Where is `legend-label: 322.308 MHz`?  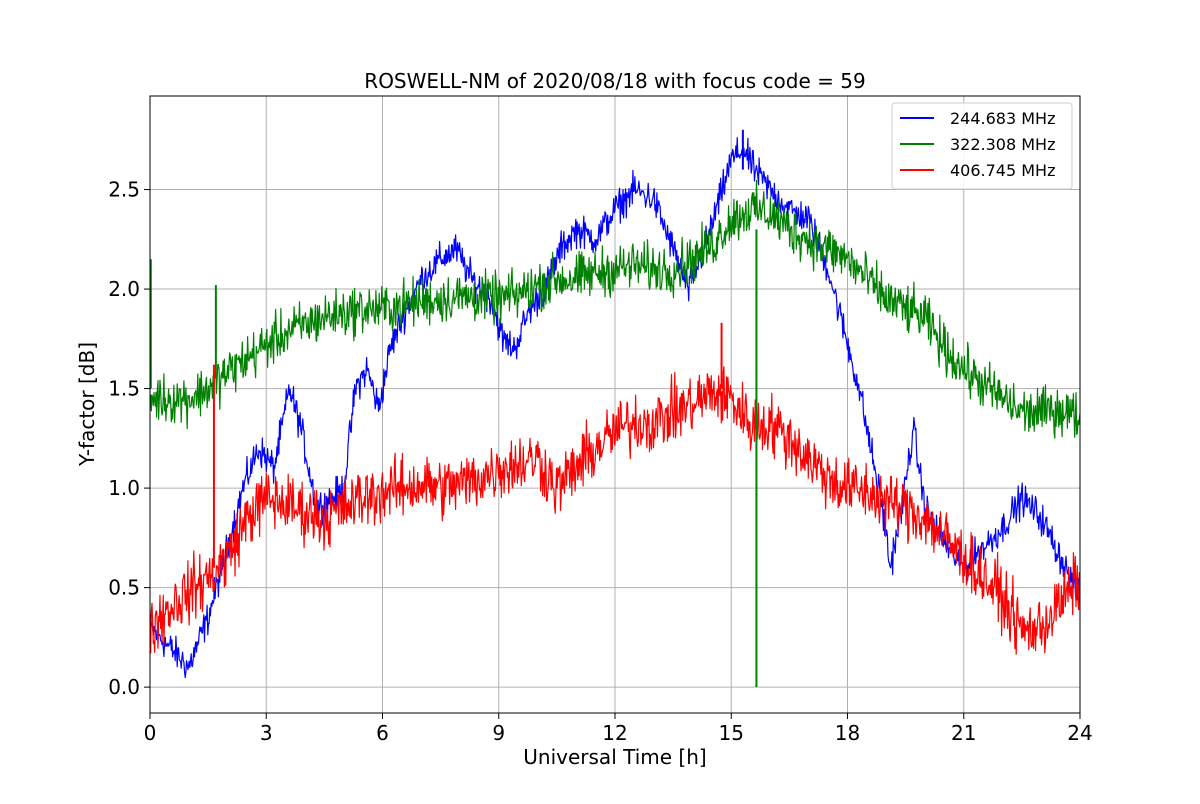
legend-label: 322.308 MHz is located at coordinates (1002, 144).